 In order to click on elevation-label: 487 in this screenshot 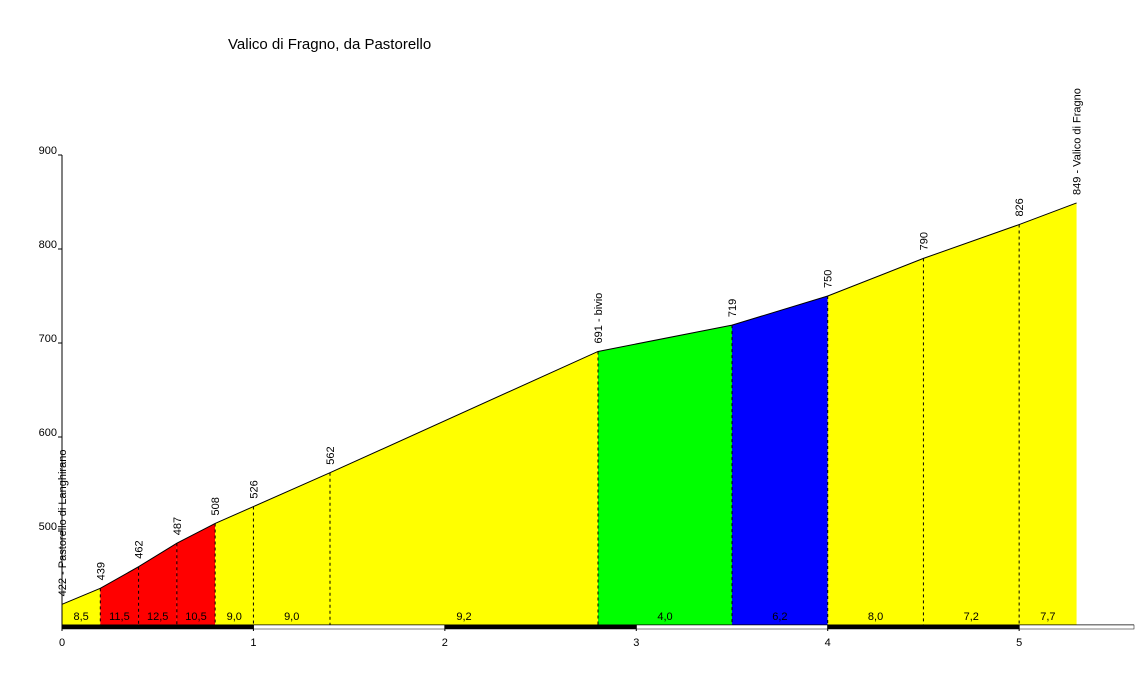, I will do `click(178, 526)`.